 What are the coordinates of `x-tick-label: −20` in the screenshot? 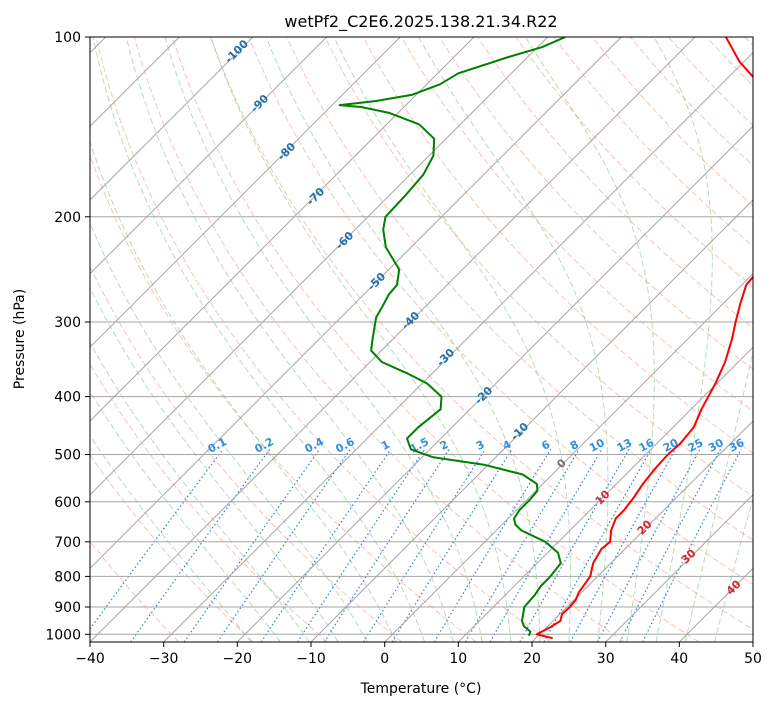 It's located at (238, 659).